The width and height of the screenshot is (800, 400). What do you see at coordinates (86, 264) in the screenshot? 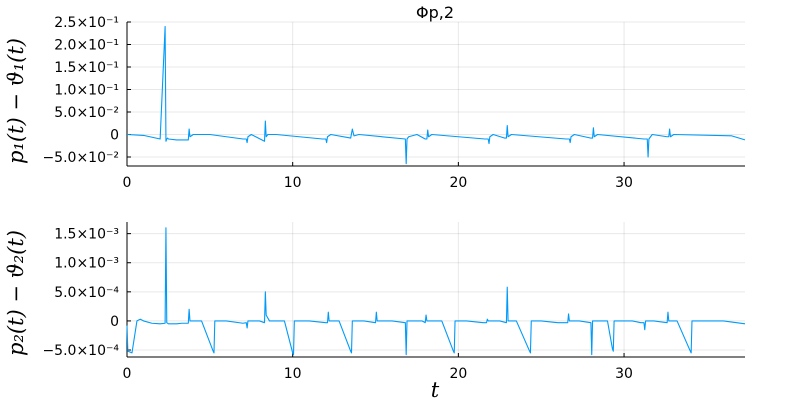
I see `y-tick-label: 1.0×10⁻³` at bounding box center [86, 264].